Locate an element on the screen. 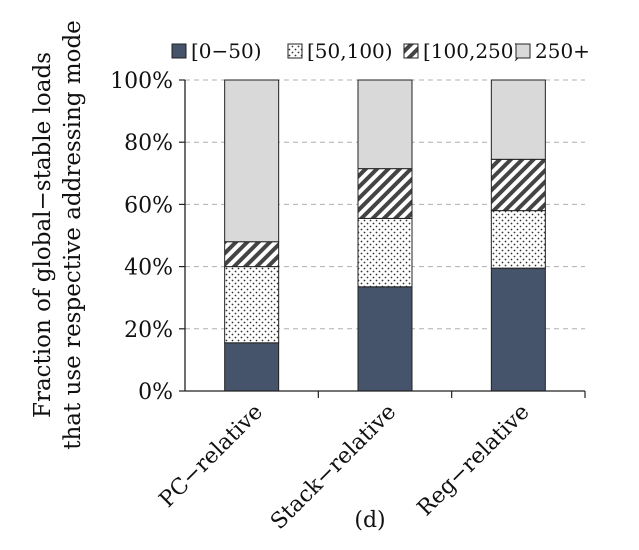 The height and width of the screenshot is (550, 639). y-axis-title-line-2: that use respective addressing mode is located at coordinates (73, 235).